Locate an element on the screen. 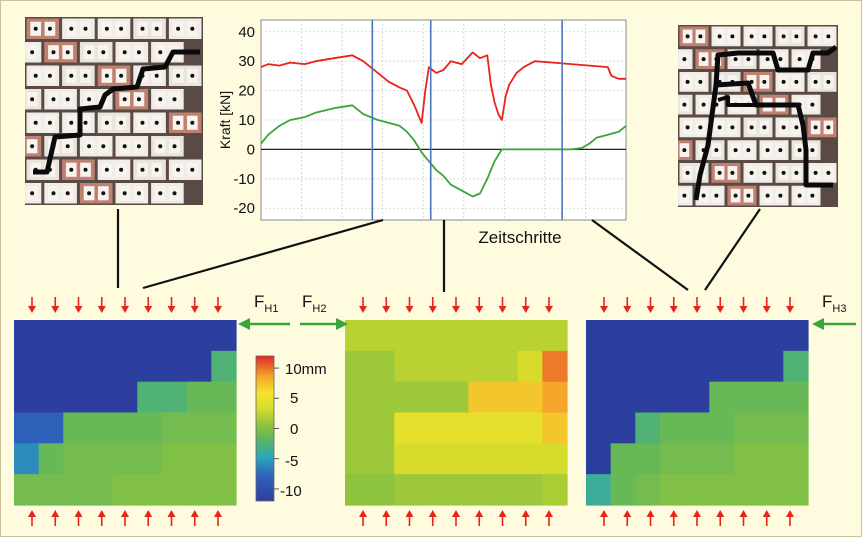 This screenshot has height=537, width=862. y-tick-label: 10 is located at coordinates (246, 120).